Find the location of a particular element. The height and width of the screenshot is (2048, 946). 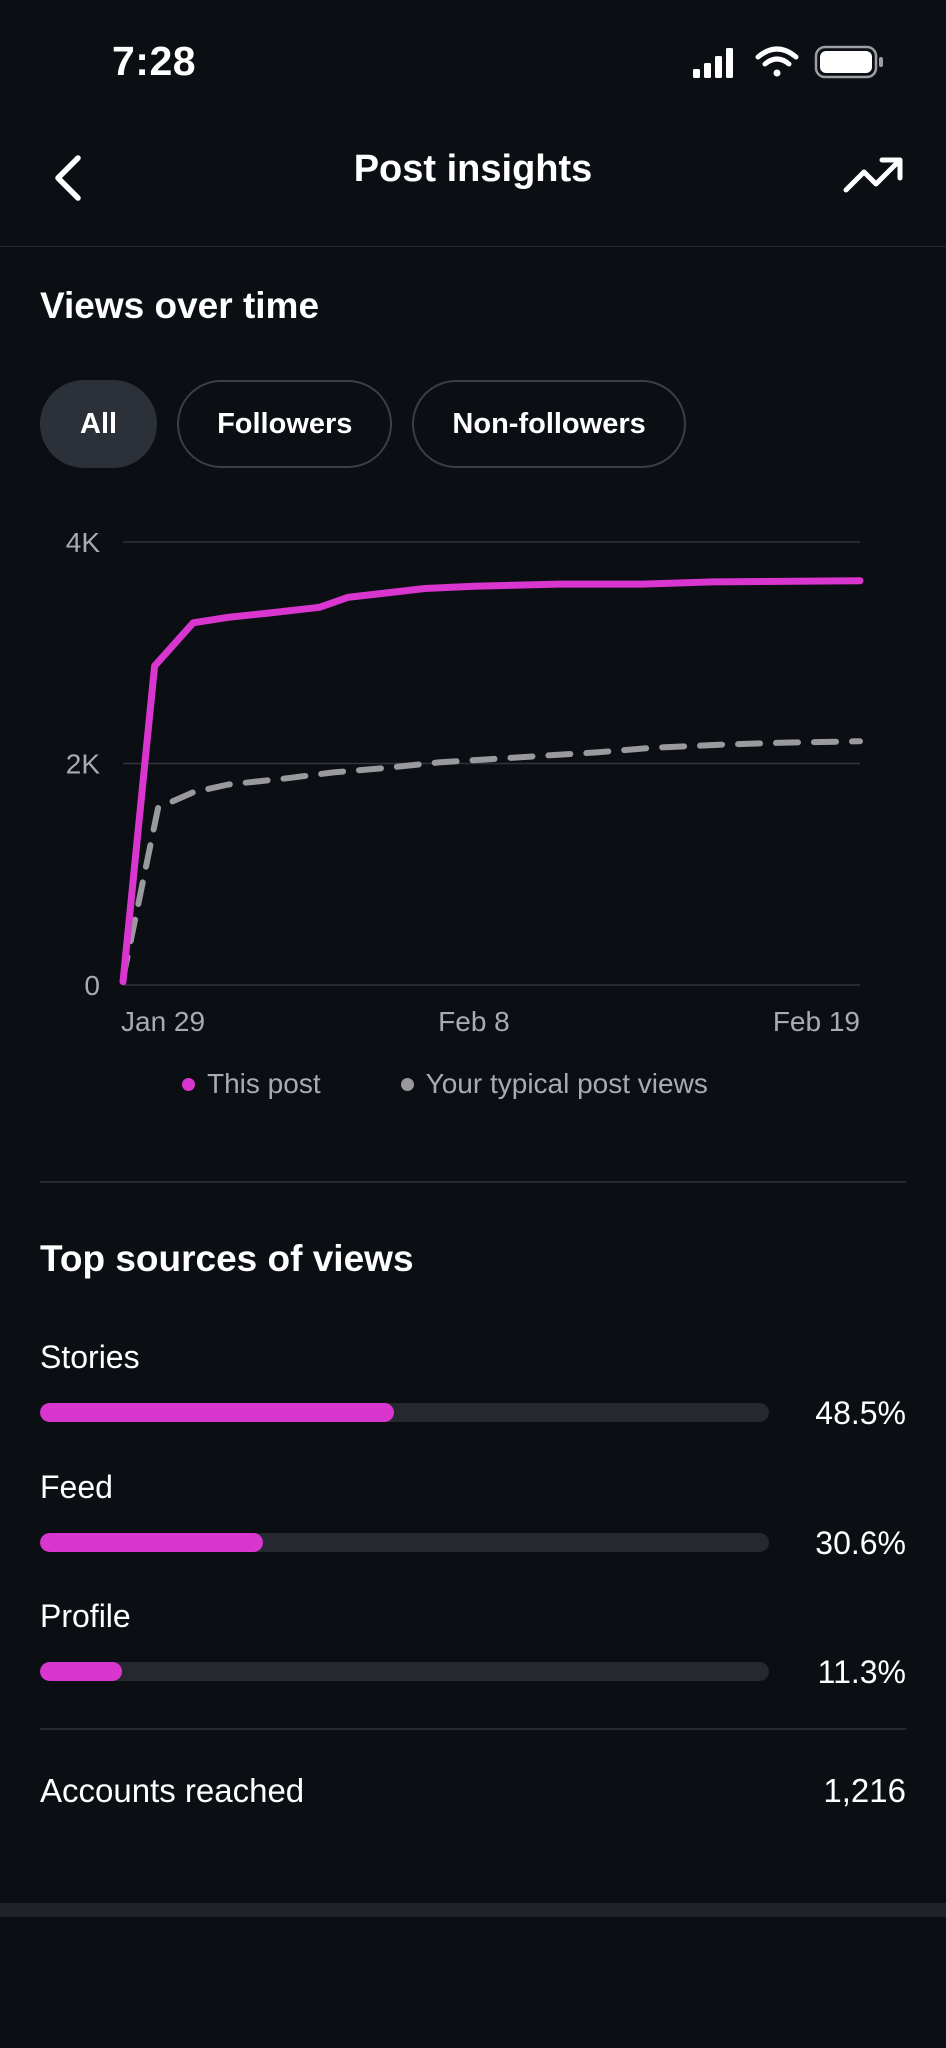

x-tick-label: Jan 29 is located at coordinates (163, 1021).